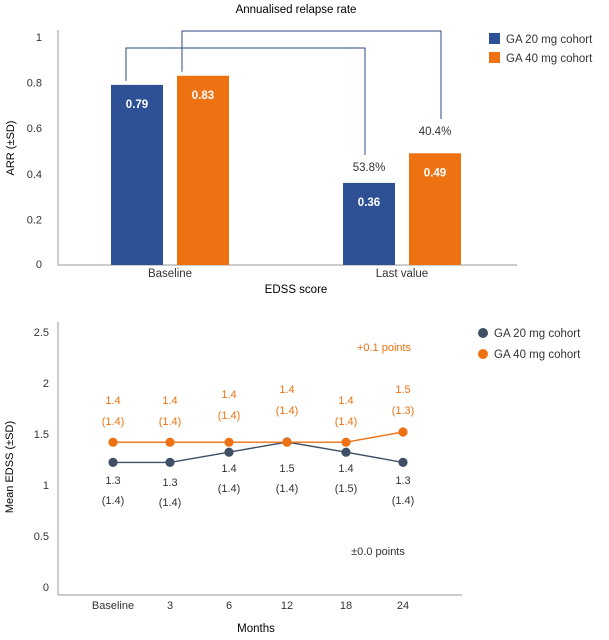  What do you see at coordinates (256, 629) in the screenshot?
I see `line-chart-x-axis-label: Months` at bounding box center [256, 629].